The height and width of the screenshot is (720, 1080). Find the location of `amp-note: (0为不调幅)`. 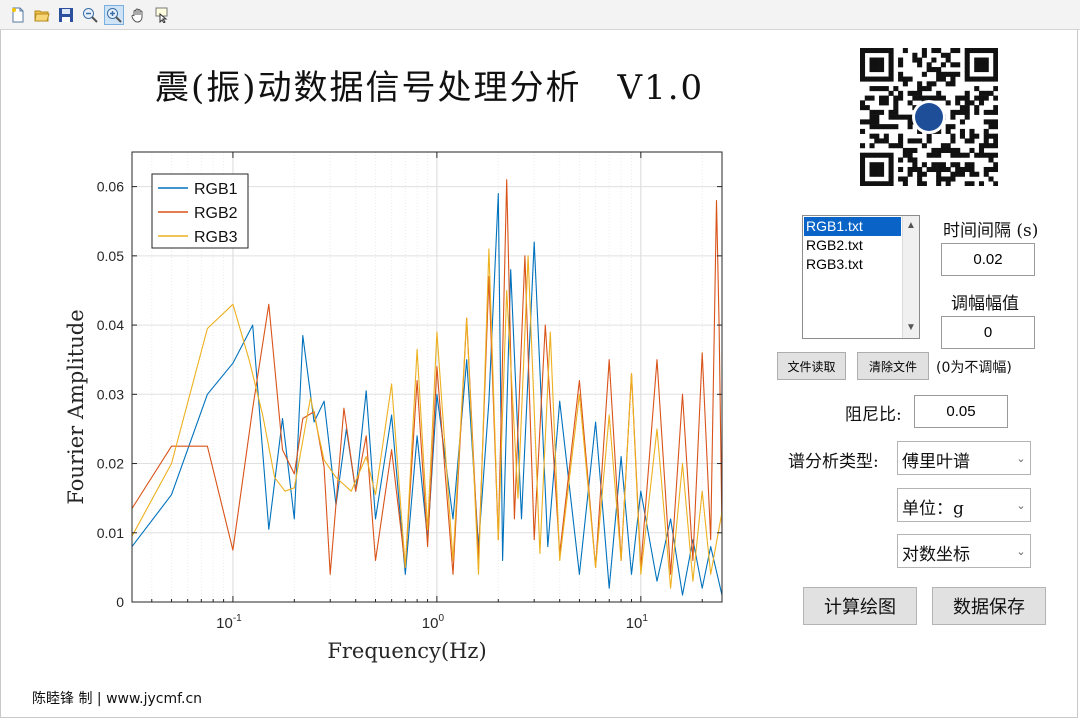

amp-note: (0为不调幅) is located at coordinates (974, 368).